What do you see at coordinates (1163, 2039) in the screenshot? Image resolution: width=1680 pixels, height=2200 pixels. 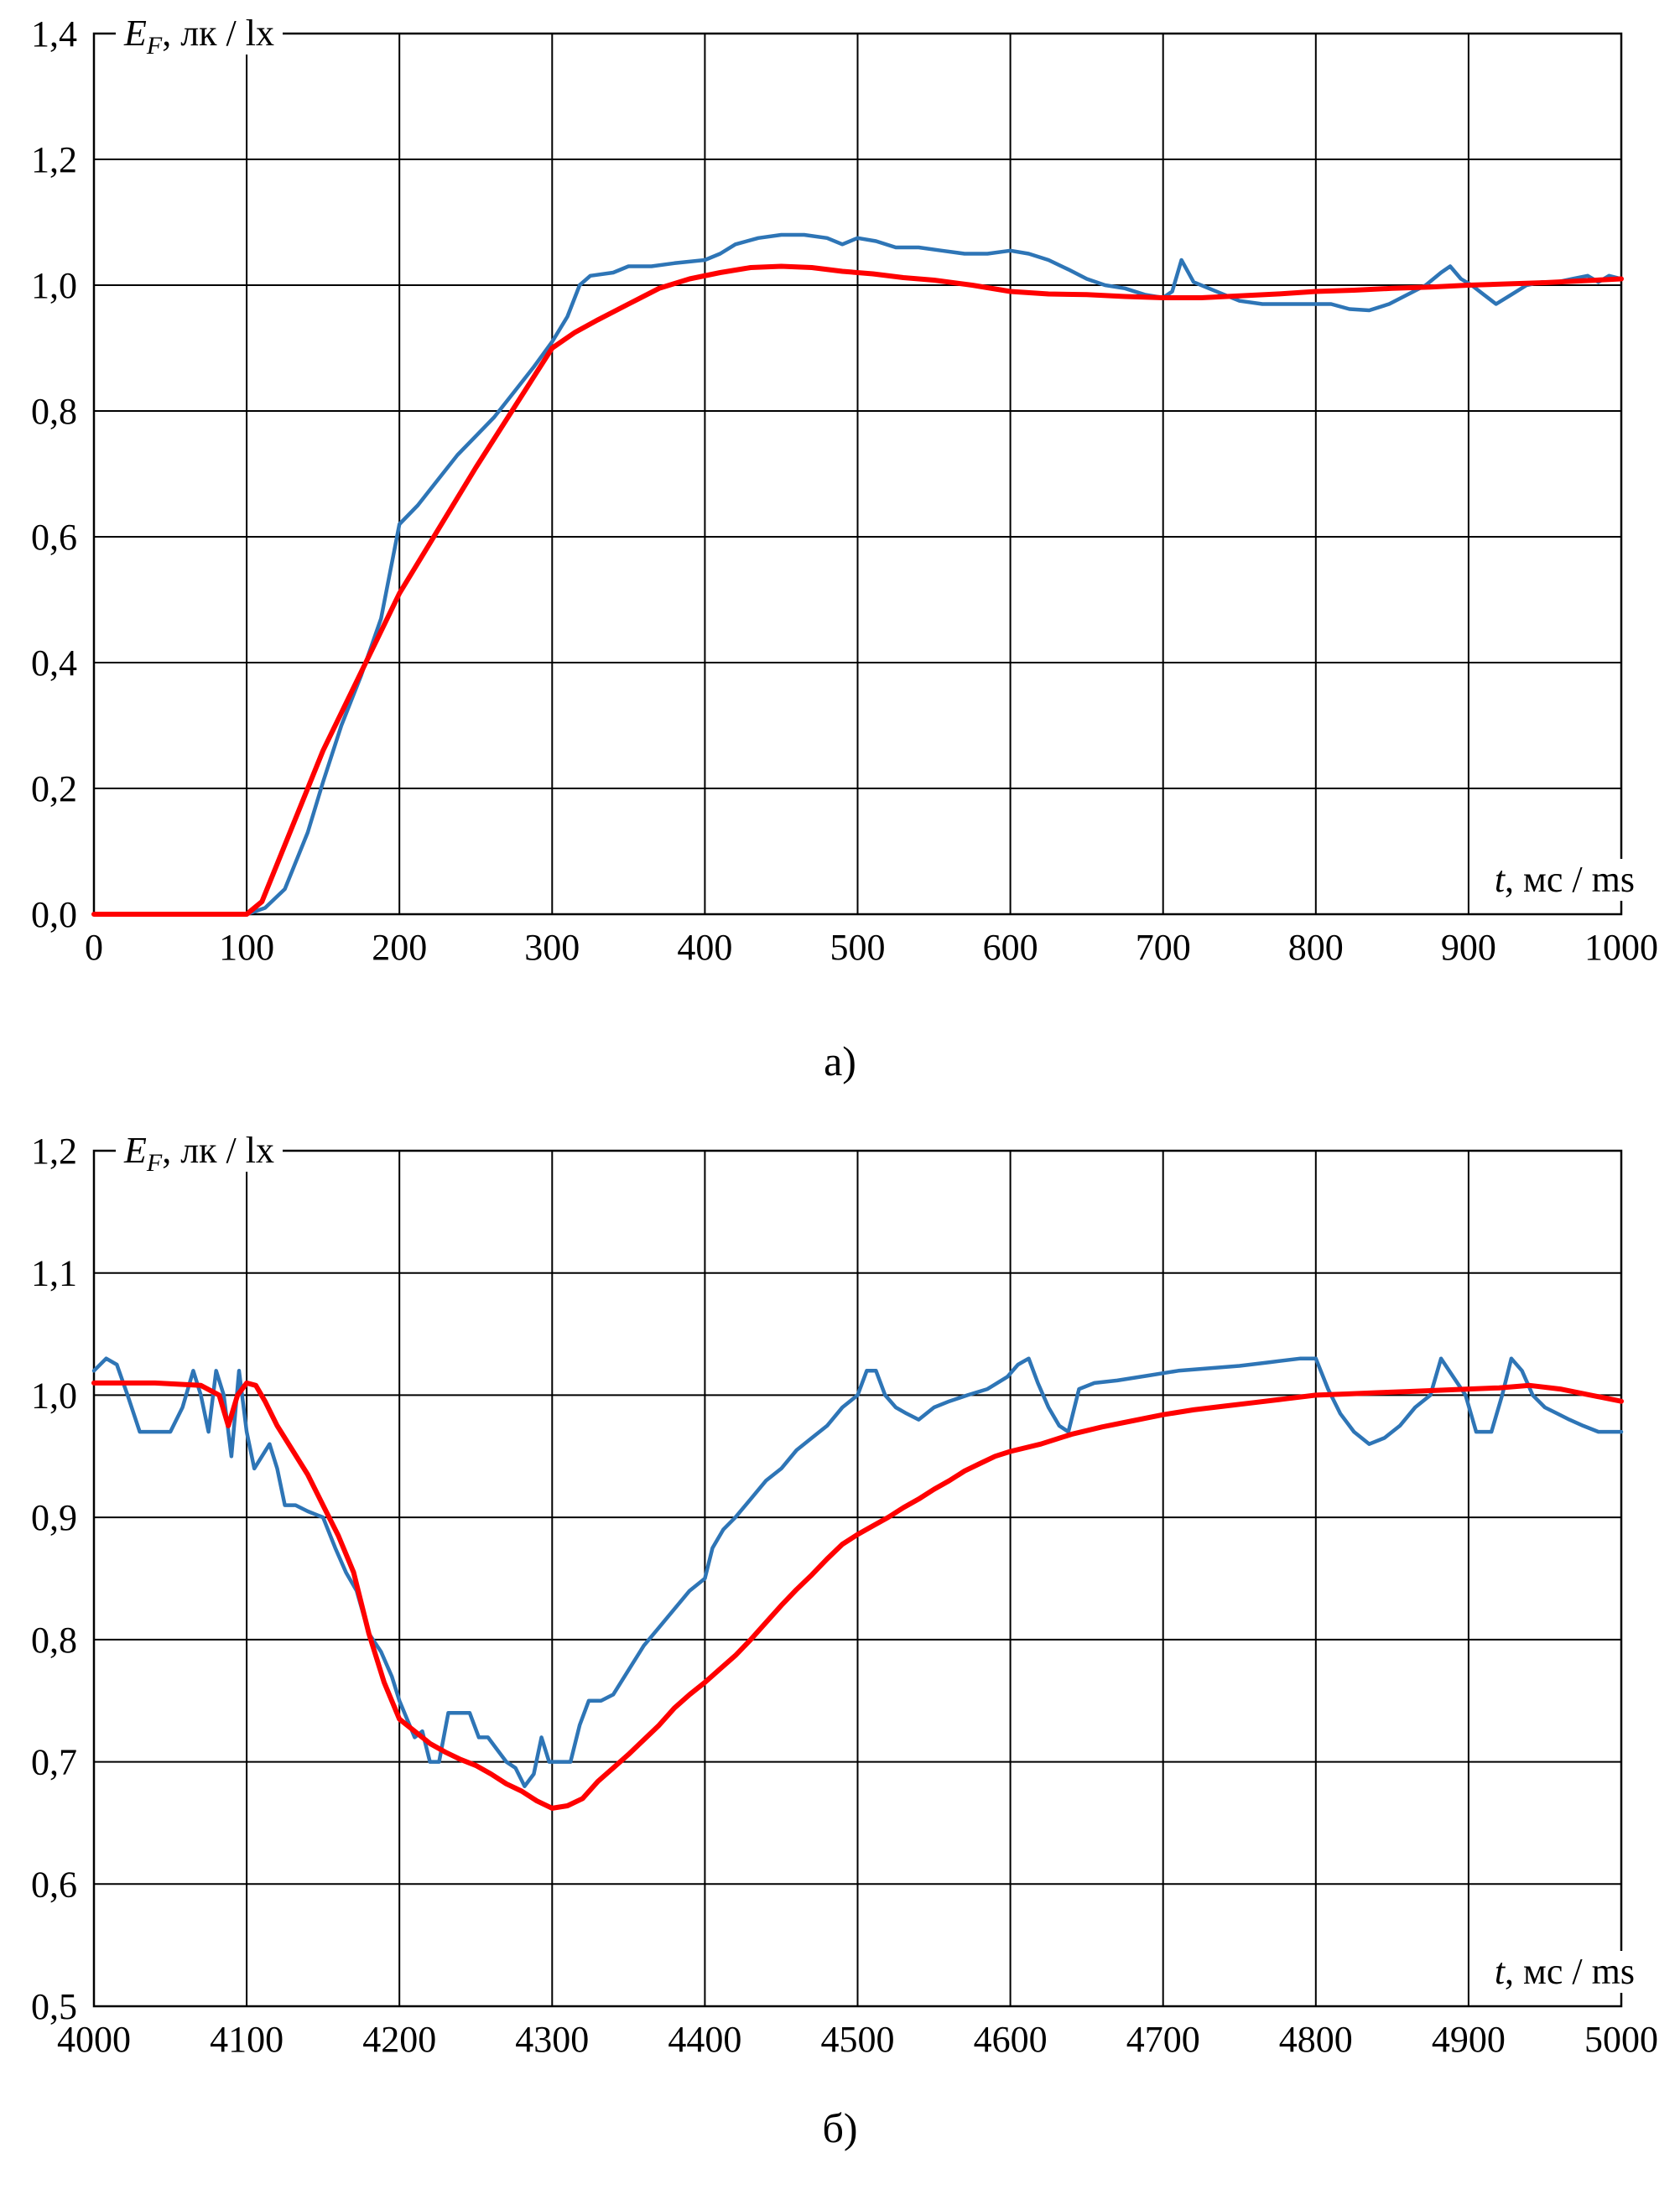 I see `svg-text: 4700` at bounding box center [1163, 2039].